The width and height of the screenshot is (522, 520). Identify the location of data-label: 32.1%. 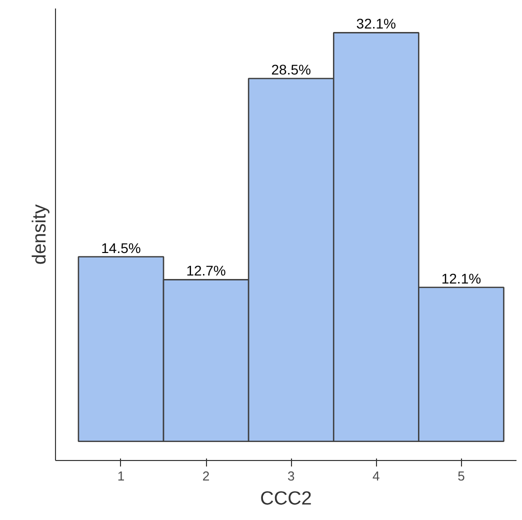
(376, 24).